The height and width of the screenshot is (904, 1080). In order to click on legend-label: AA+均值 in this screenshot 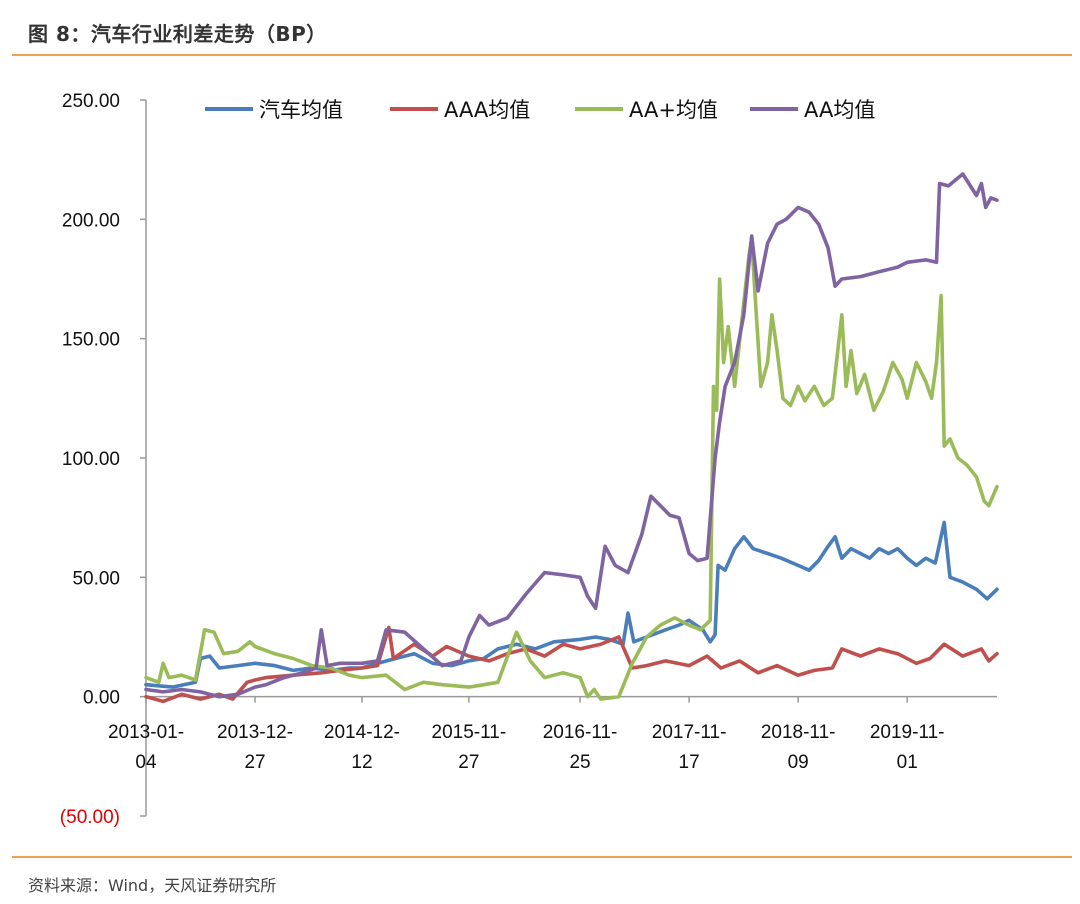, I will do `click(673, 110)`.